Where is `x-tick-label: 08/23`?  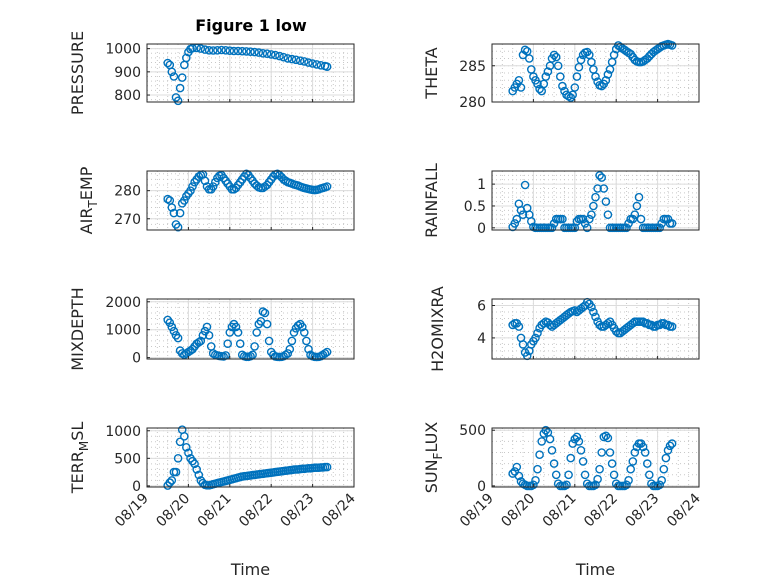
x-tick-label: 08/23 is located at coordinates (643, 511).